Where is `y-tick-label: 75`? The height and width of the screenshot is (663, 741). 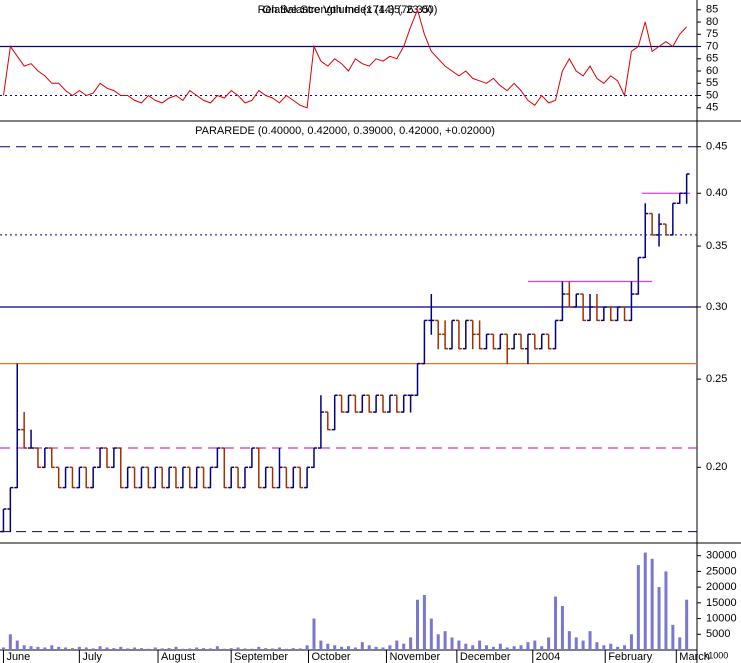
y-tick-label: 75 is located at coordinates (712, 34).